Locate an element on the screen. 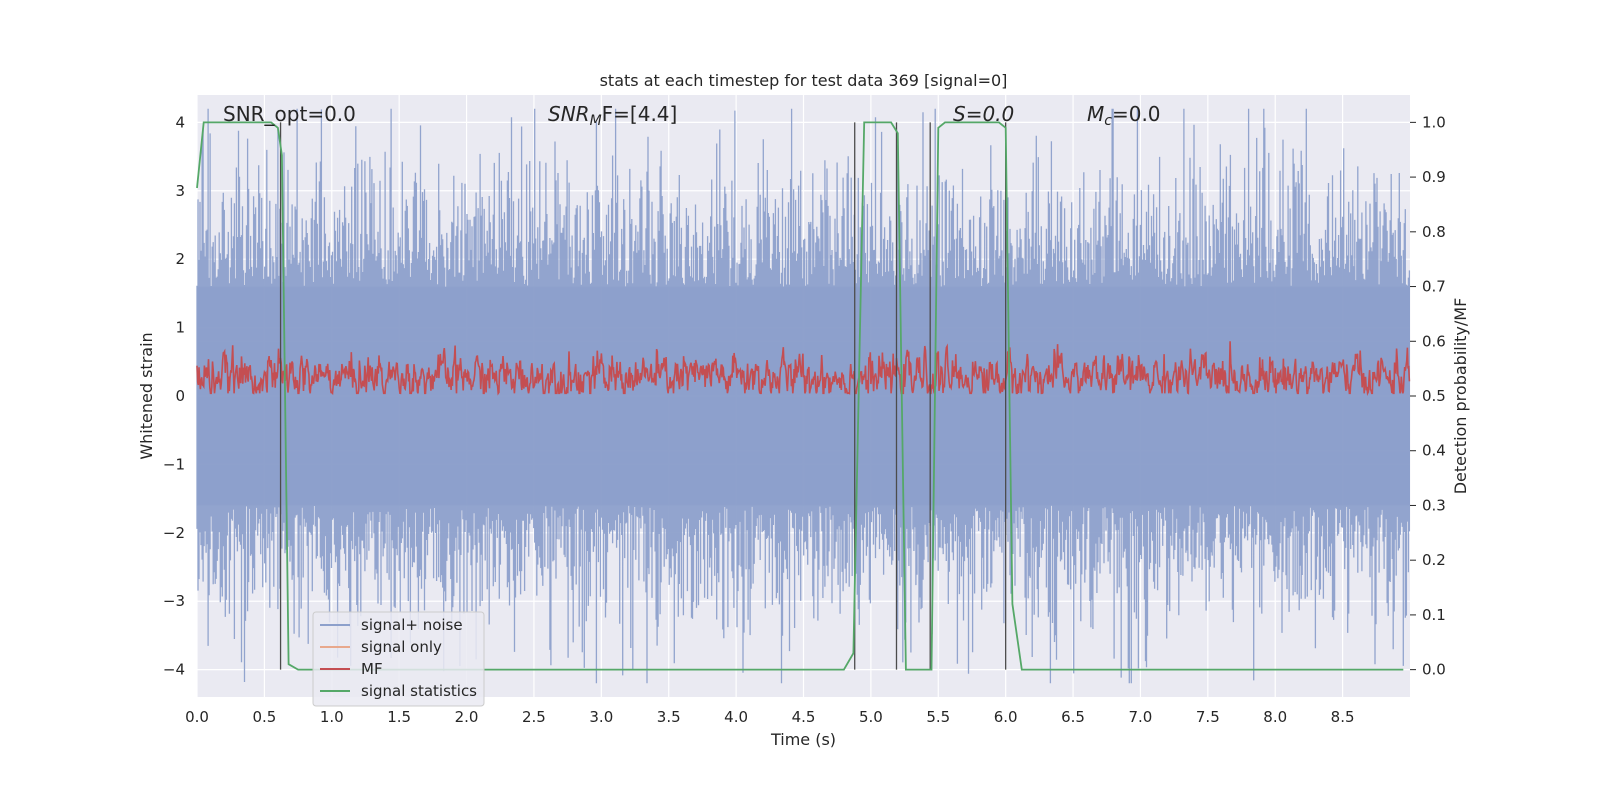 This screenshot has height=800, width=1600. x-tick-label: 6.0 is located at coordinates (1006, 717).